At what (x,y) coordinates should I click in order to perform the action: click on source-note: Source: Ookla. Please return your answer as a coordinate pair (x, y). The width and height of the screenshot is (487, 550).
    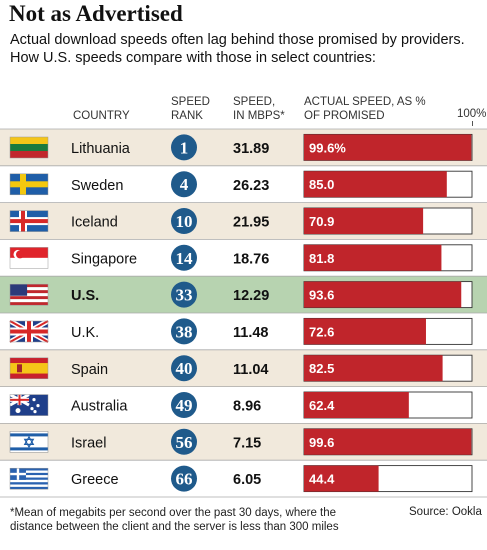
    Looking at the image, I should click on (445, 512).